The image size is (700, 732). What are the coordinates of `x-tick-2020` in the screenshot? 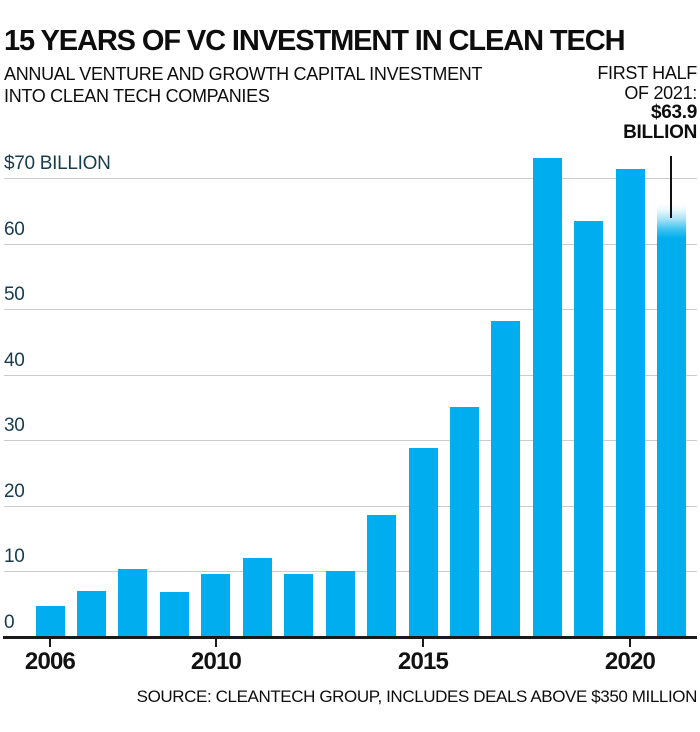 It's located at (630, 642).